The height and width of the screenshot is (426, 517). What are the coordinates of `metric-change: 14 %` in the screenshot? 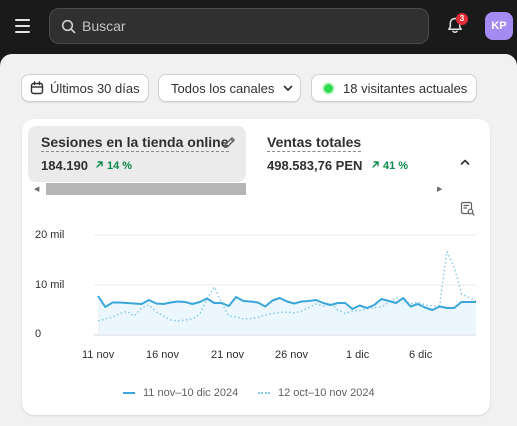 It's located at (113, 166).